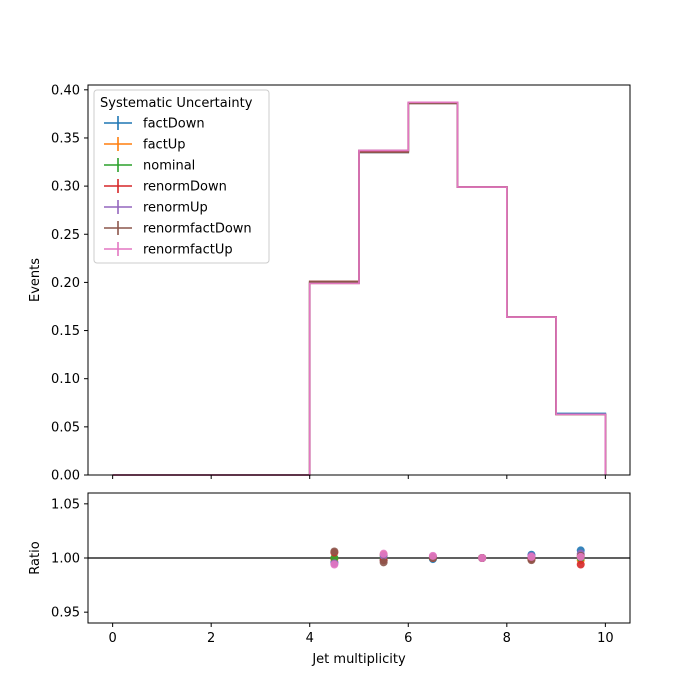  Describe the element at coordinates (164, 145) in the screenshot. I see `legend-entry-factUp: factUp` at that location.